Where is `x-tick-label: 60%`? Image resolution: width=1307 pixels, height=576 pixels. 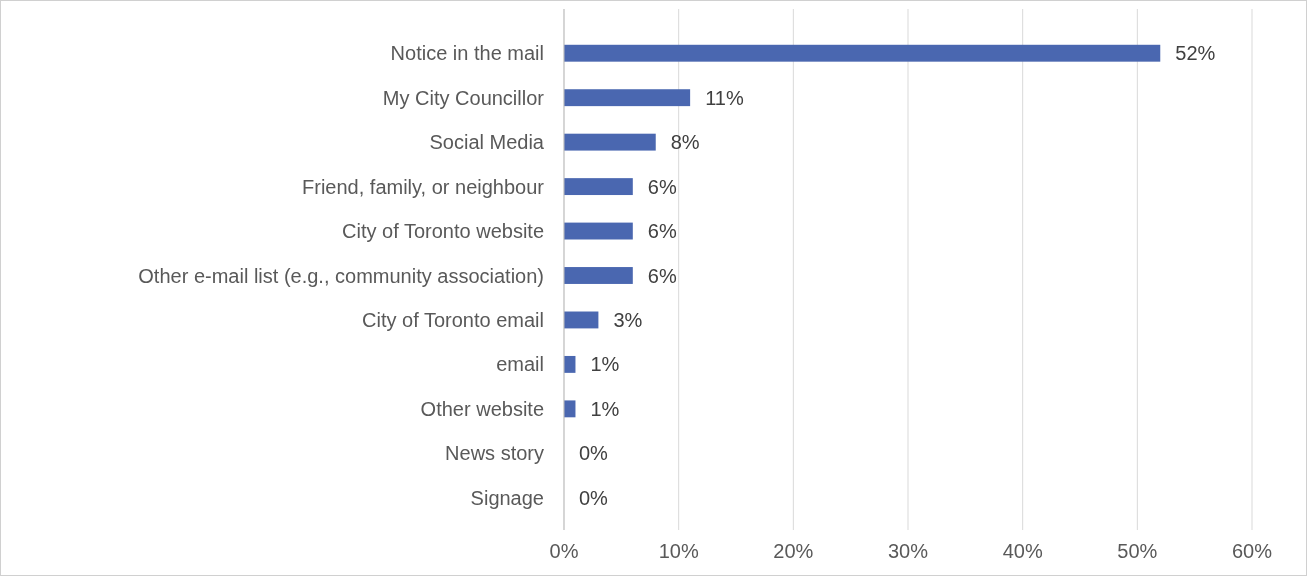 x-tick-label: 60% is located at coordinates (1252, 551).